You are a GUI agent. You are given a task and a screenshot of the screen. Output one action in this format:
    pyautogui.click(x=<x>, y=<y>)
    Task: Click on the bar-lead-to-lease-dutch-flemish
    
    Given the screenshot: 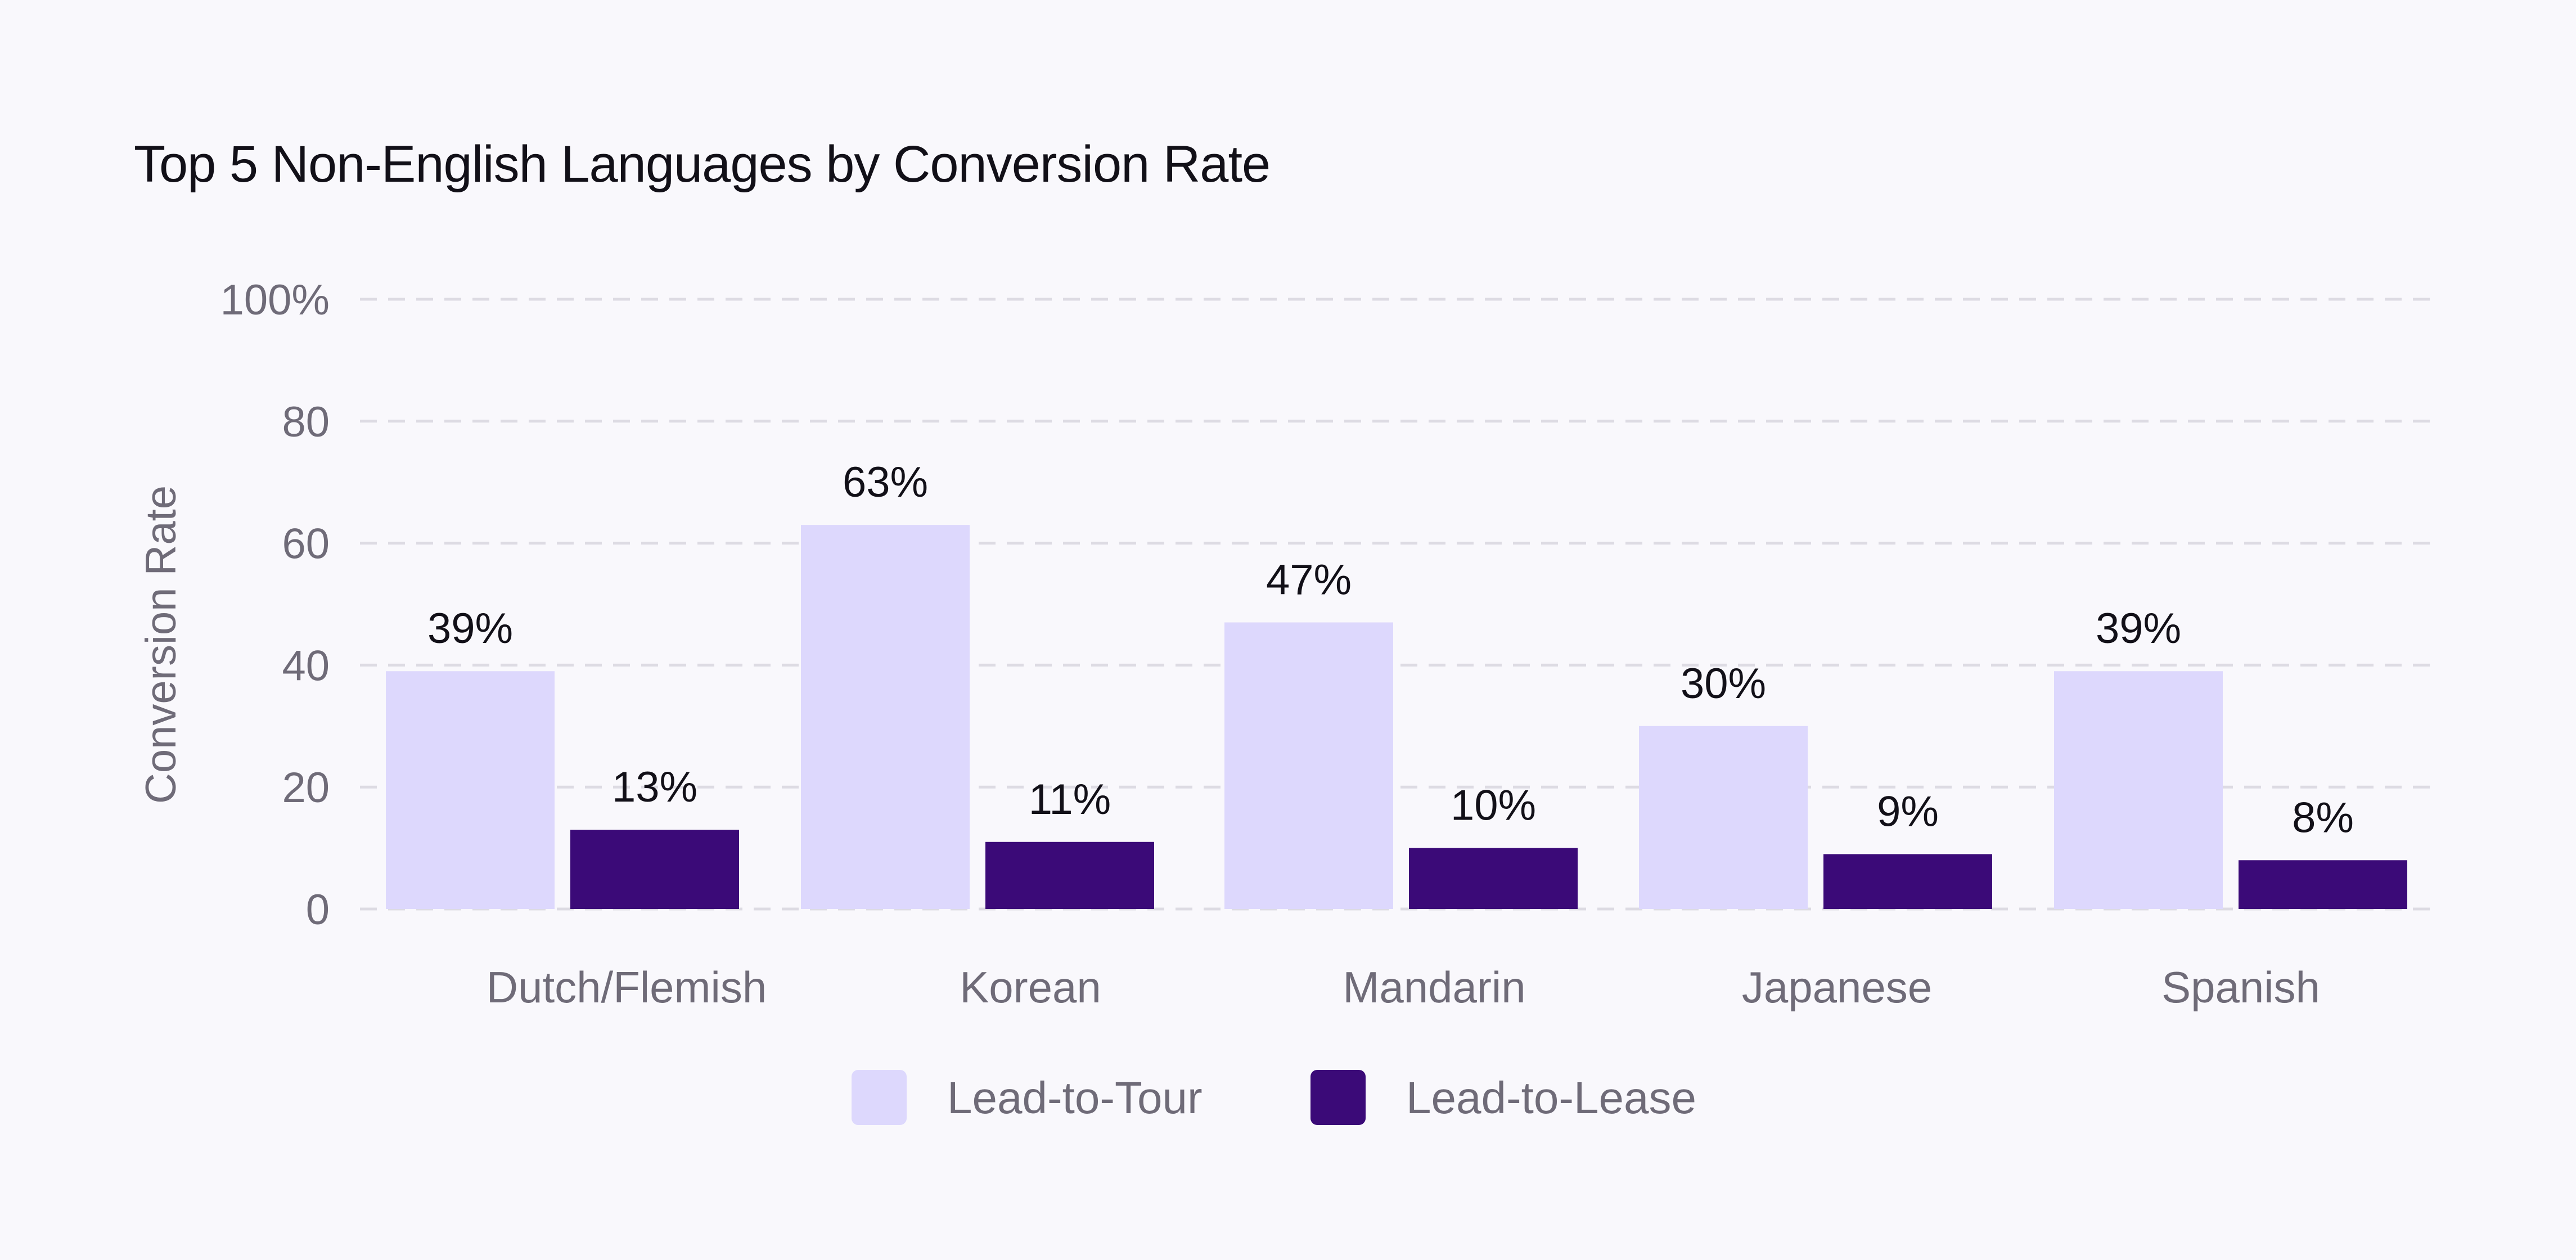 What is the action you would take?
    pyautogui.click(x=654, y=869)
    